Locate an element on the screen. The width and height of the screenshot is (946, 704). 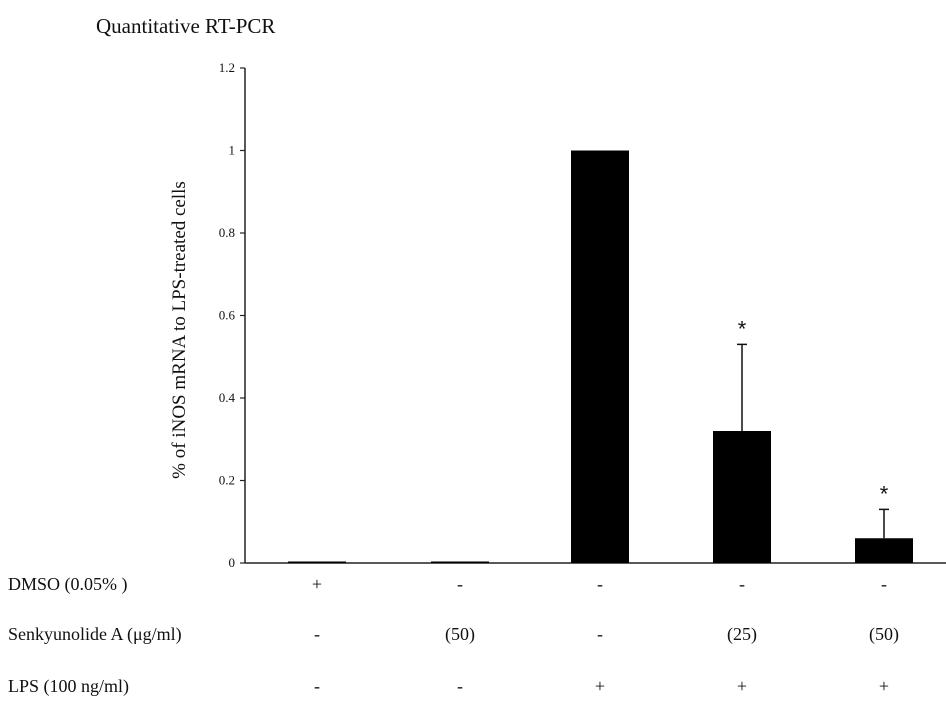
y-tick-label: 0.4 is located at coordinates (227, 397).